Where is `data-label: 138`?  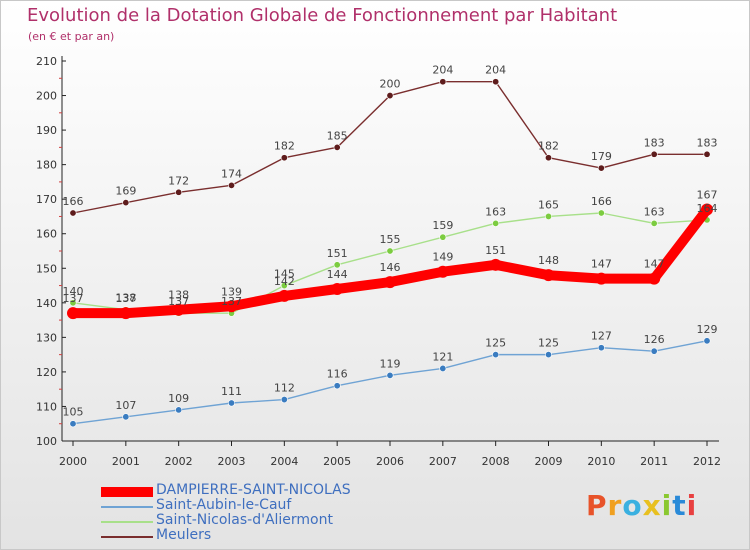 data-label: 138 is located at coordinates (125, 298).